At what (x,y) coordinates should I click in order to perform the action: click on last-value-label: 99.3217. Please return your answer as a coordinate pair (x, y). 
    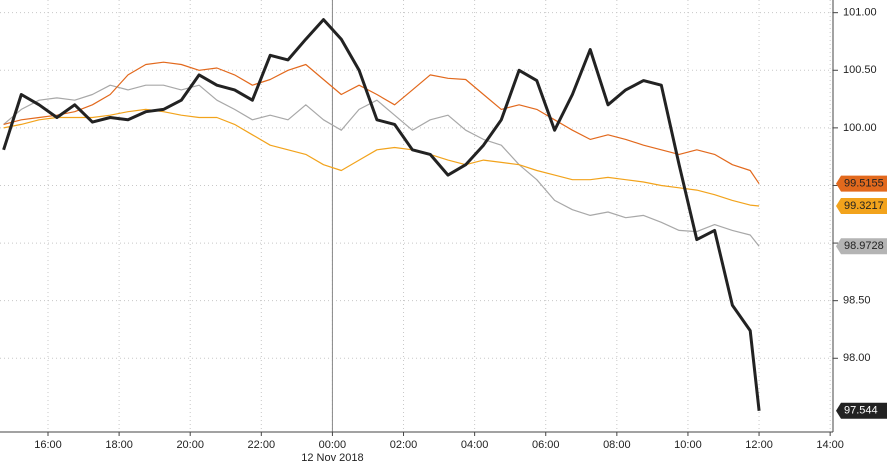
    Looking at the image, I should click on (864, 206).